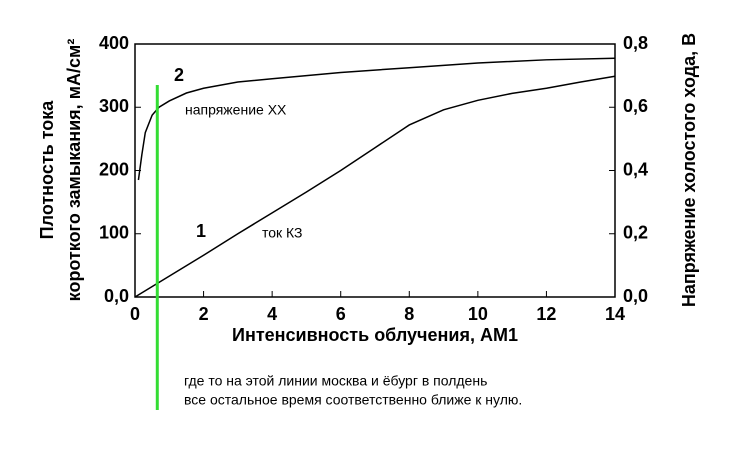  I want to click on x-tick-label: 10, so click(478, 314).